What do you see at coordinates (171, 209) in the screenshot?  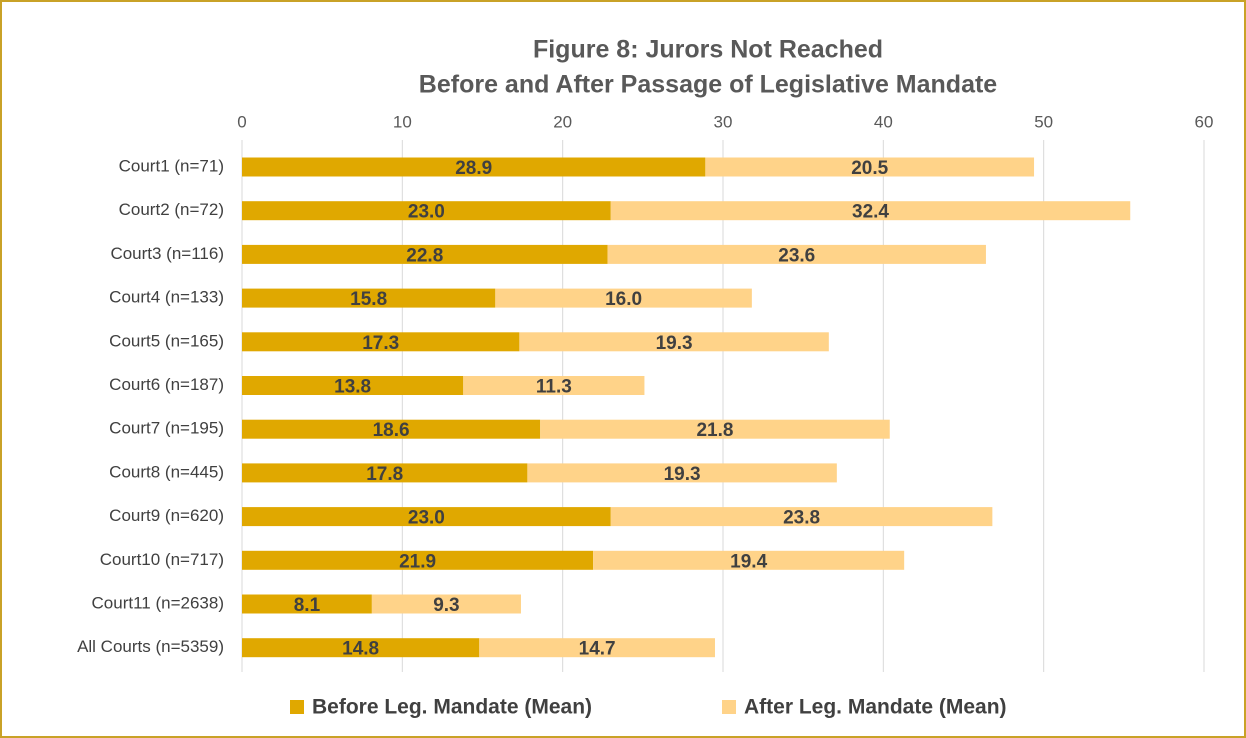 I see `y-tick-label: Court2 (n=72)` at bounding box center [171, 209].